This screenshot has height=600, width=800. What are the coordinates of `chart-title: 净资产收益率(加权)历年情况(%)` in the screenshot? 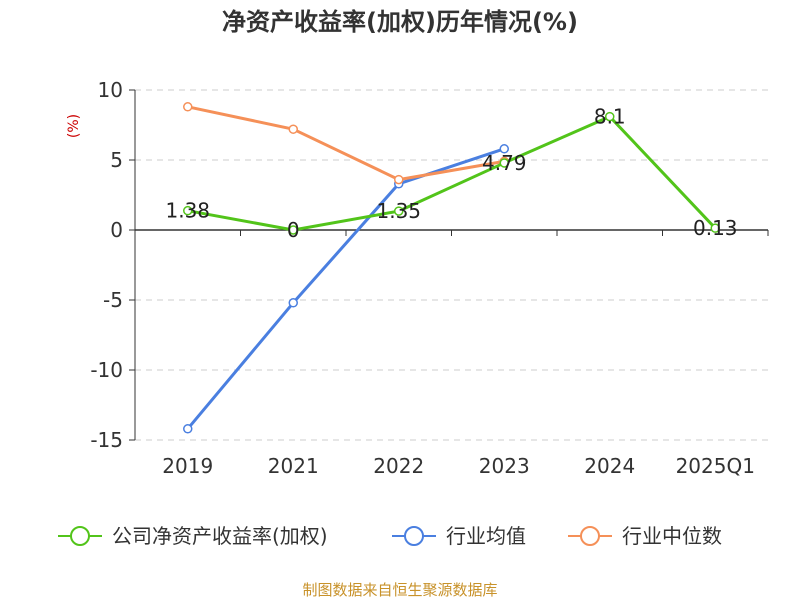 It's located at (400, 22).